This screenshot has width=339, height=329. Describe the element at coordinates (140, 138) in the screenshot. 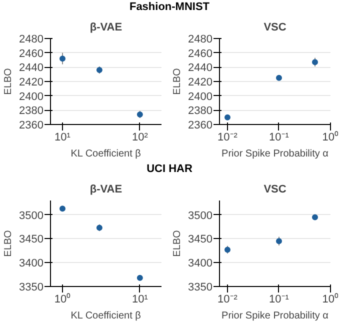

I see `x-tick-label: 10²` at that location.